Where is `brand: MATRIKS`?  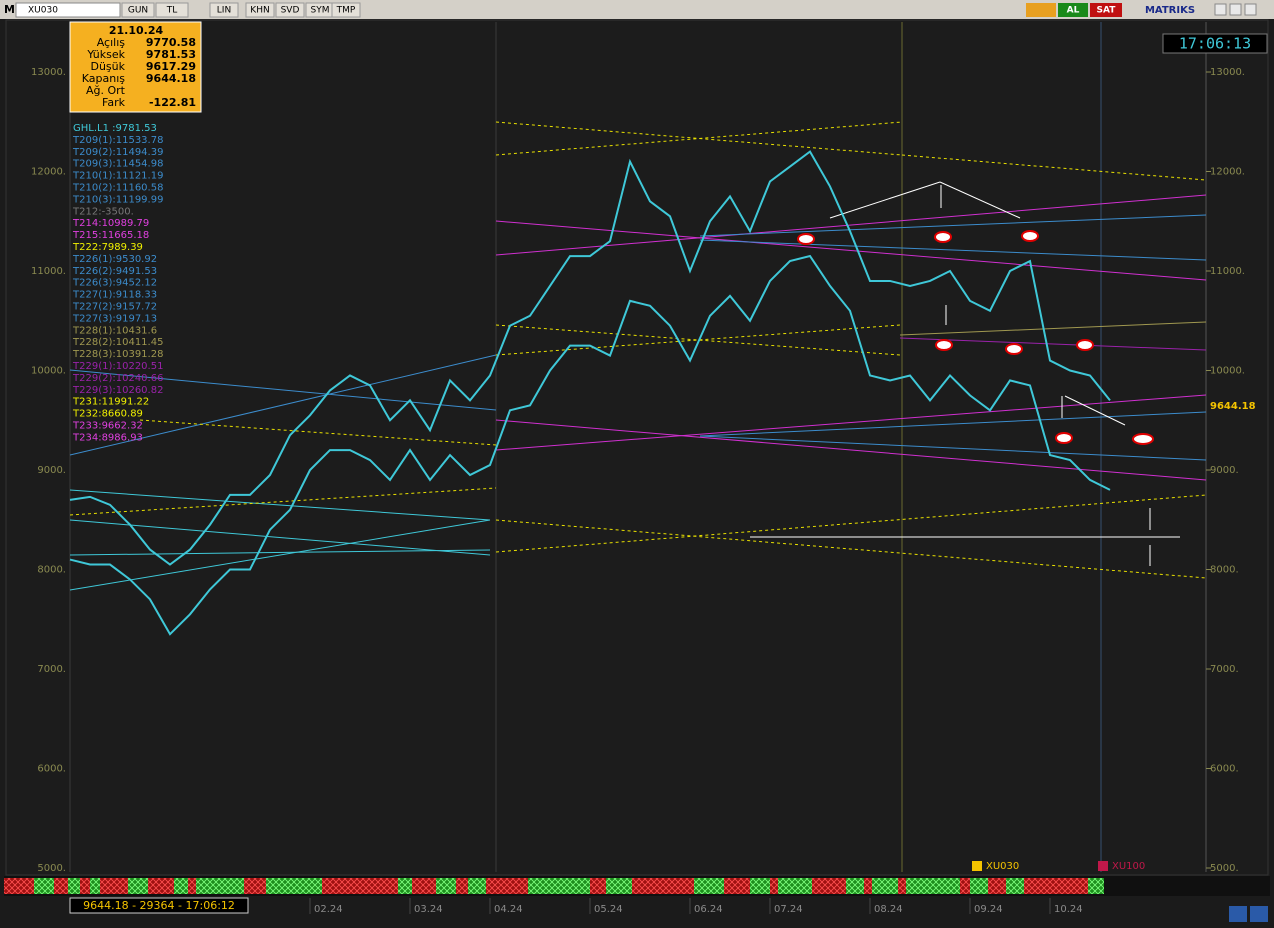 brand: MATRIKS is located at coordinates (1170, 10).